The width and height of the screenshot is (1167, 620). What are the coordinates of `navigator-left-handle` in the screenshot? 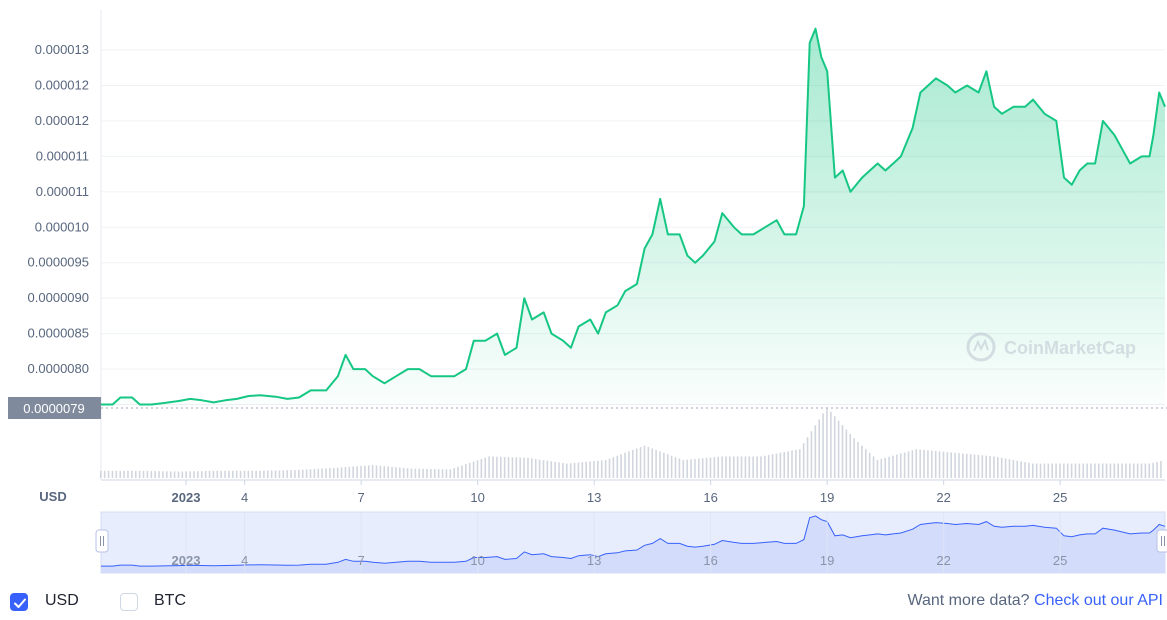 It's located at (102, 541).